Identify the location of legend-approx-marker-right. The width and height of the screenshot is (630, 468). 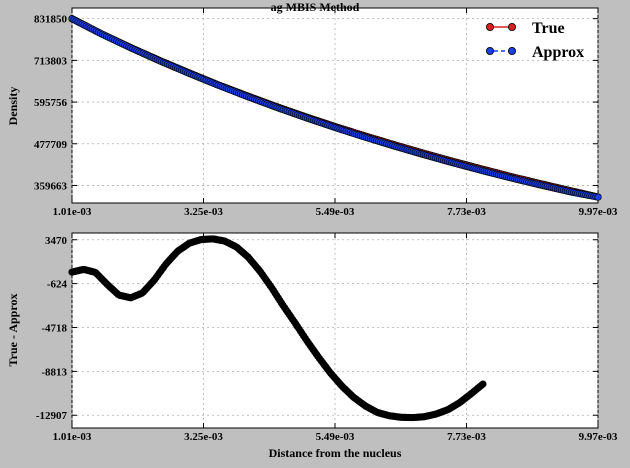
(511, 51).